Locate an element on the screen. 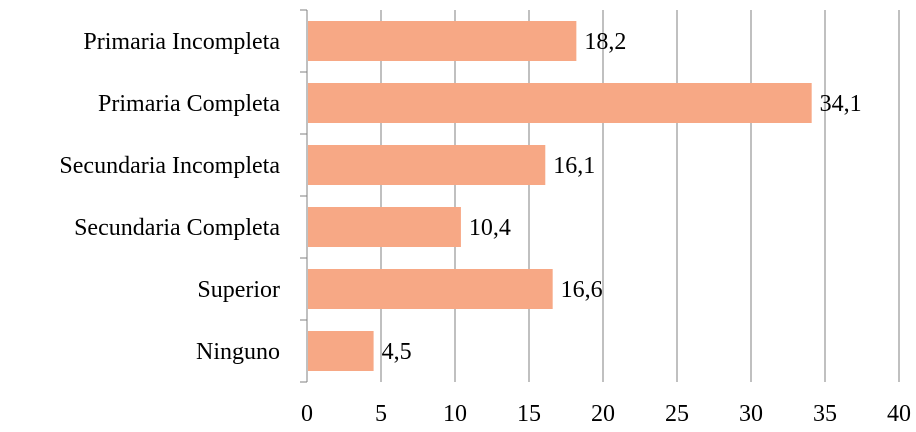 Image resolution: width=916 pixels, height=432 pixels. data-label-1: 18,2 is located at coordinates (605, 42).